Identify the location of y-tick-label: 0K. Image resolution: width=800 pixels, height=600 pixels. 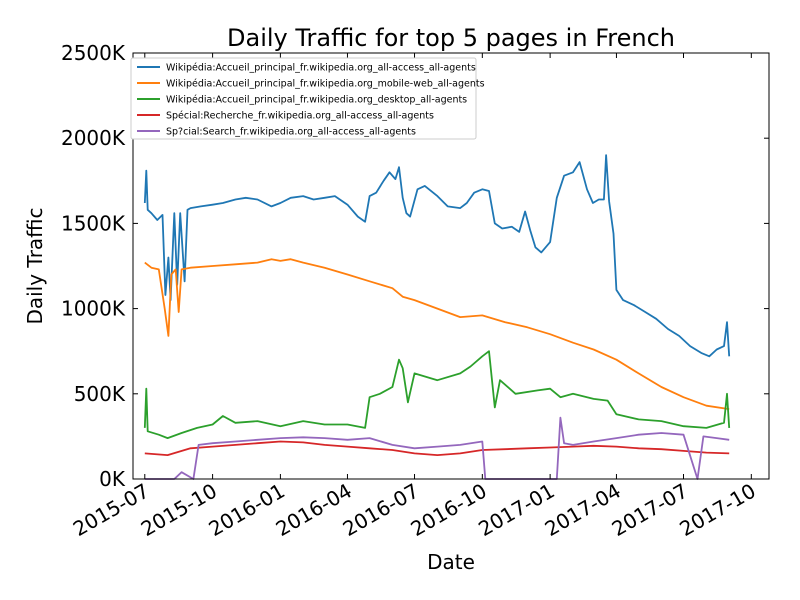
(112, 479).